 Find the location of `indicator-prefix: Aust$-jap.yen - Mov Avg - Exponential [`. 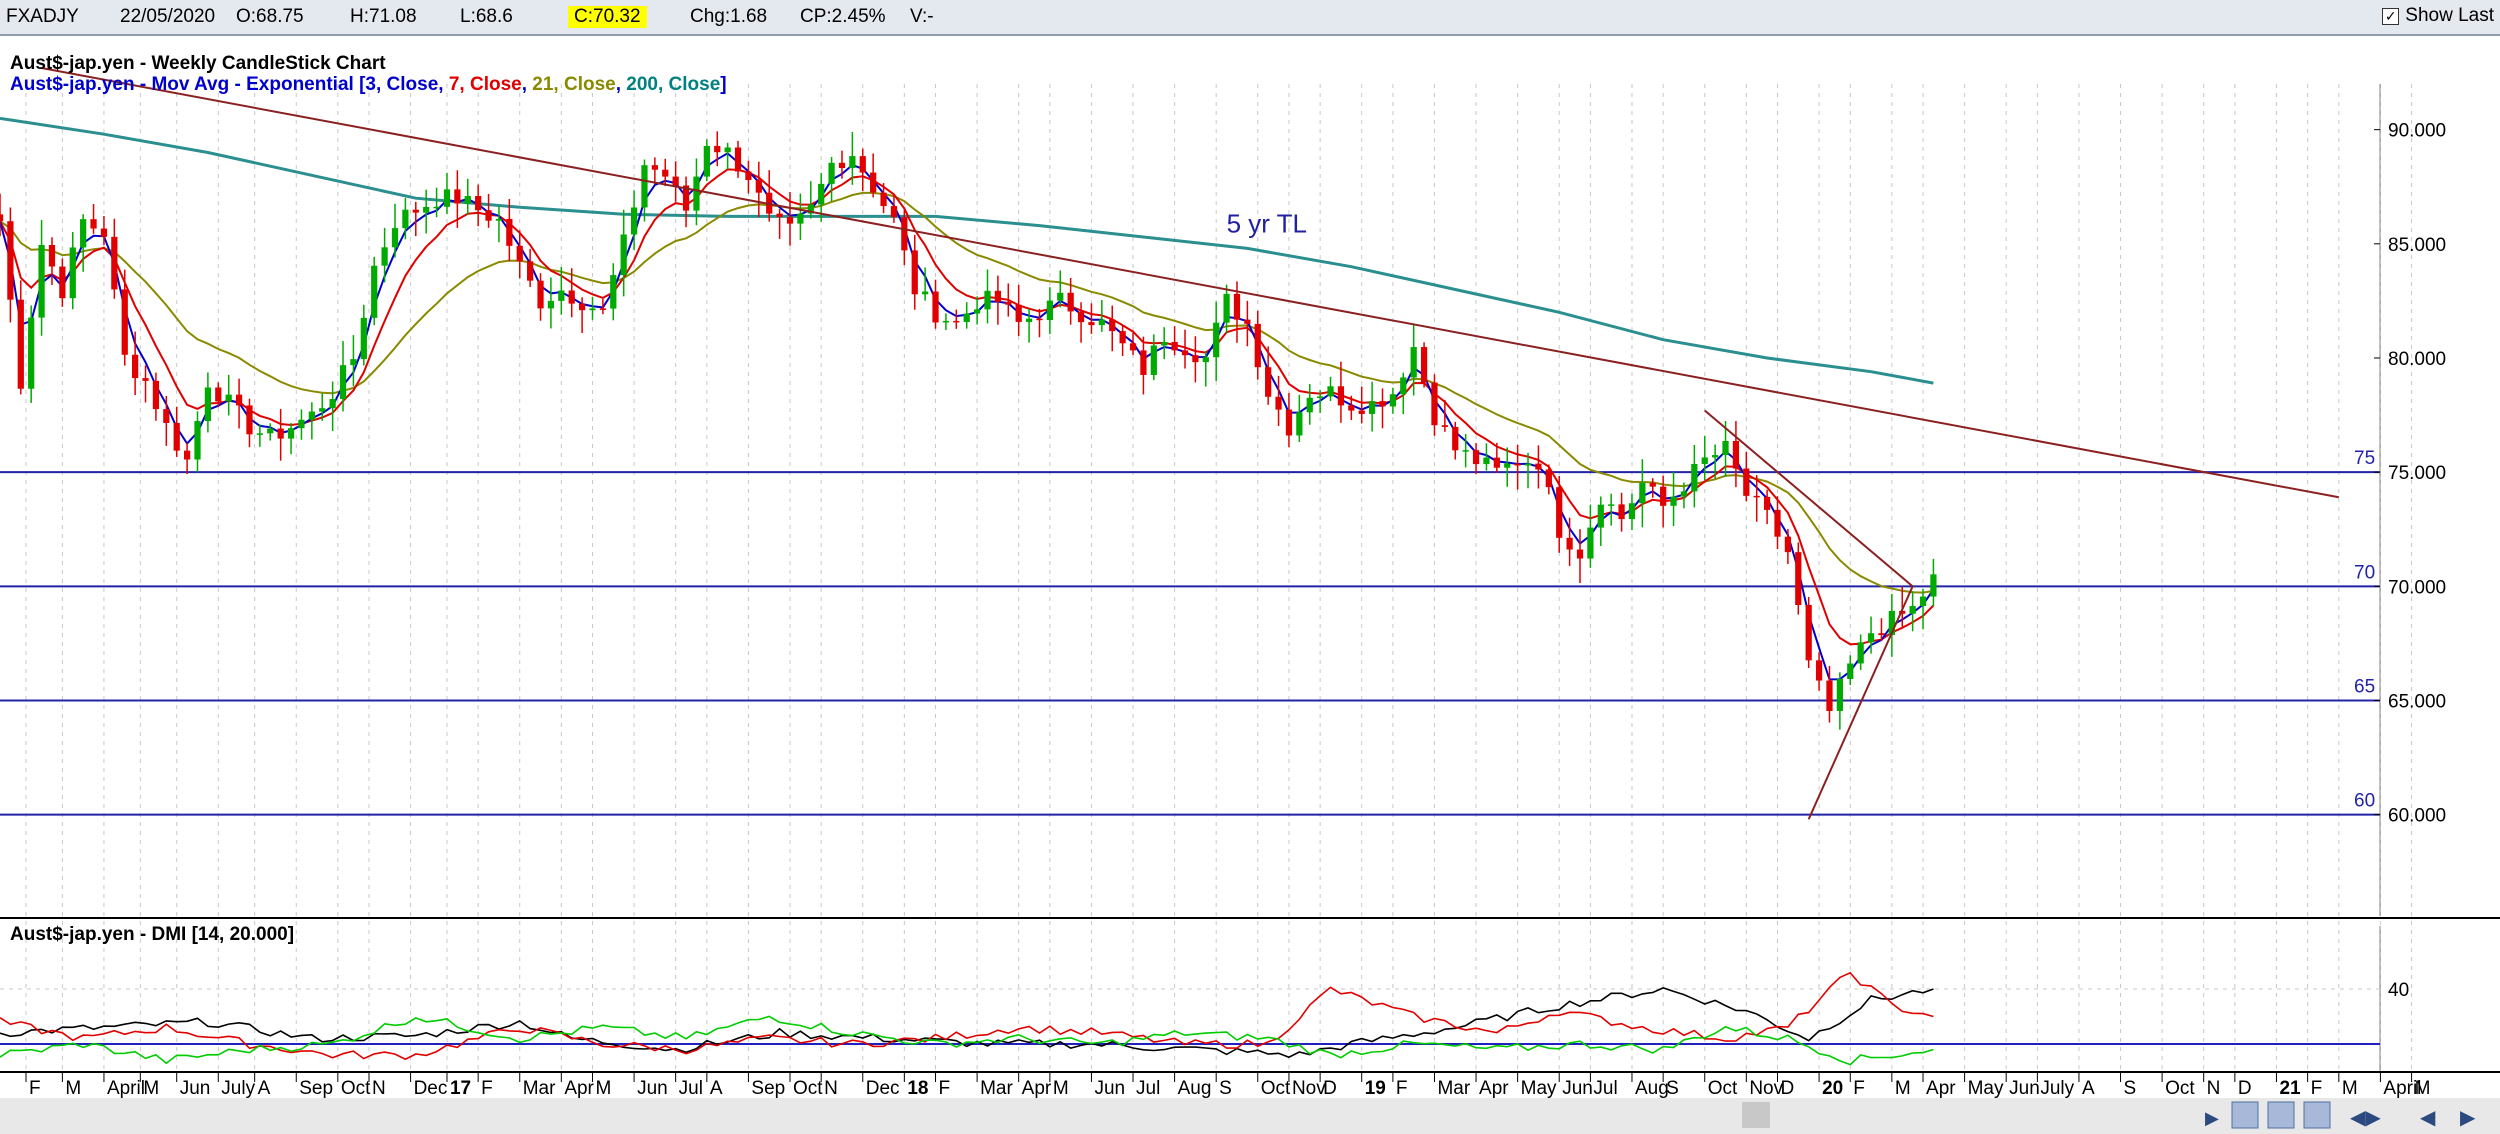

indicator-prefix: Aust$-jap.yen - Mov Avg - Exponential [ is located at coordinates (188, 84).